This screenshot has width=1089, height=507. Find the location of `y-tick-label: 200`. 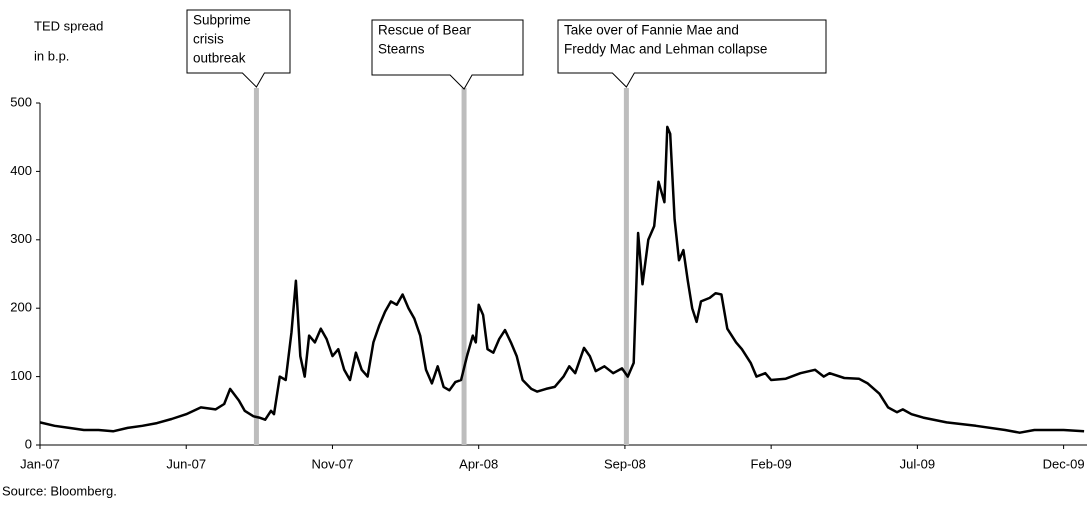

y-tick-label: 200 is located at coordinates (21, 307).